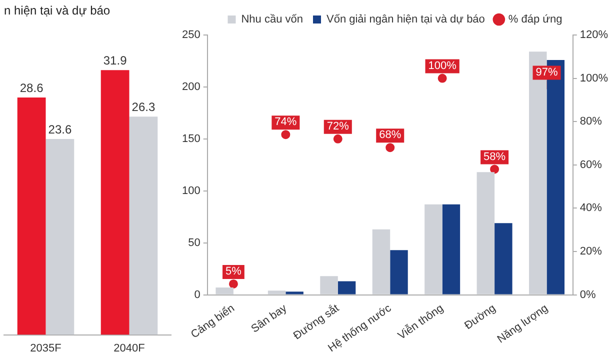 This screenshot has width=615, height=362. Describe the element at coordinates (60, 129) in the screenshot. I see `data-label: 23.6` at that location.